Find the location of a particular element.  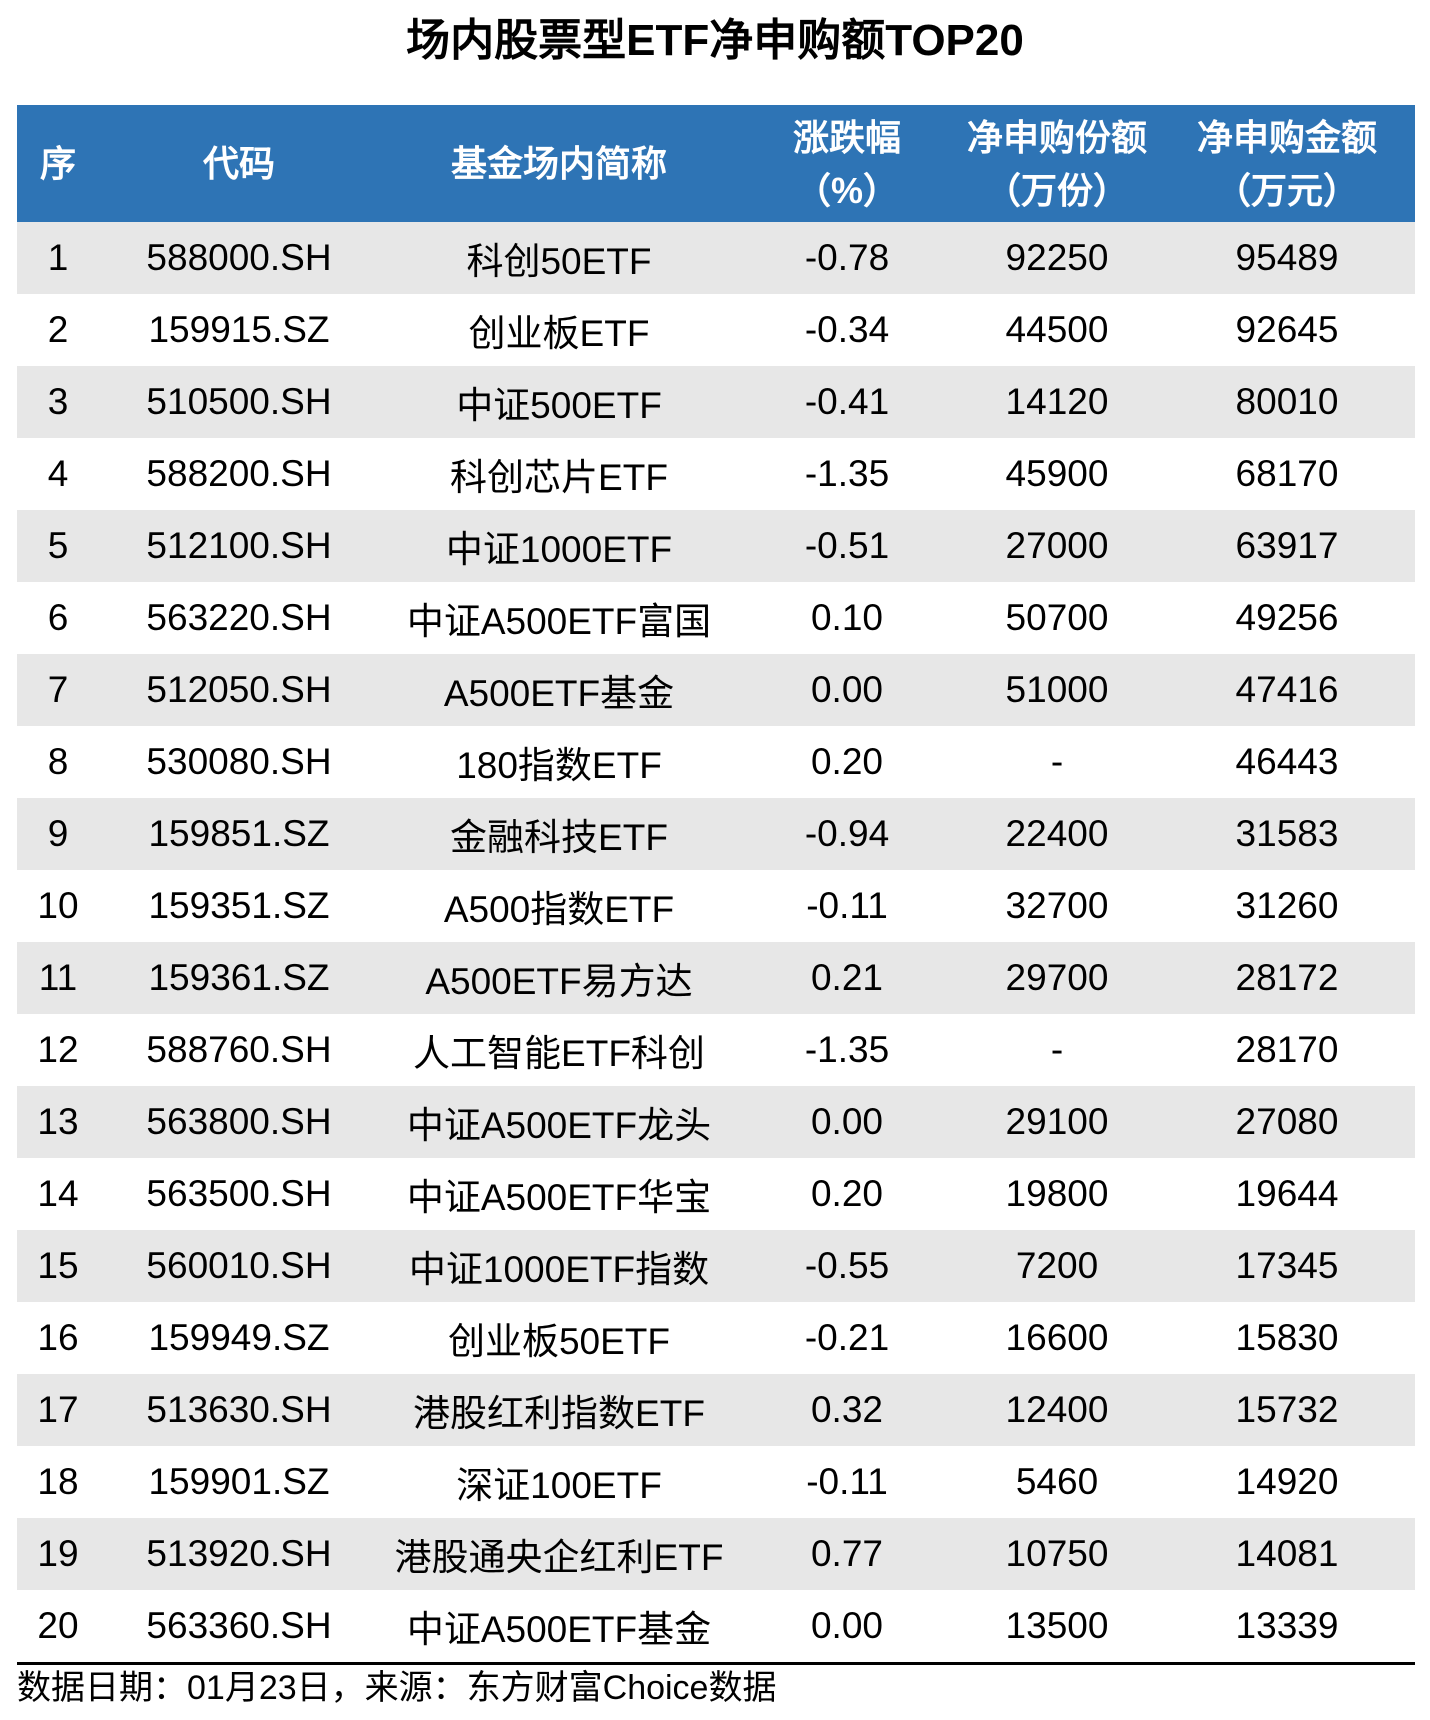

header-net-shares-label-line1: 净申购份额 is located at coordinates (1056, 137).